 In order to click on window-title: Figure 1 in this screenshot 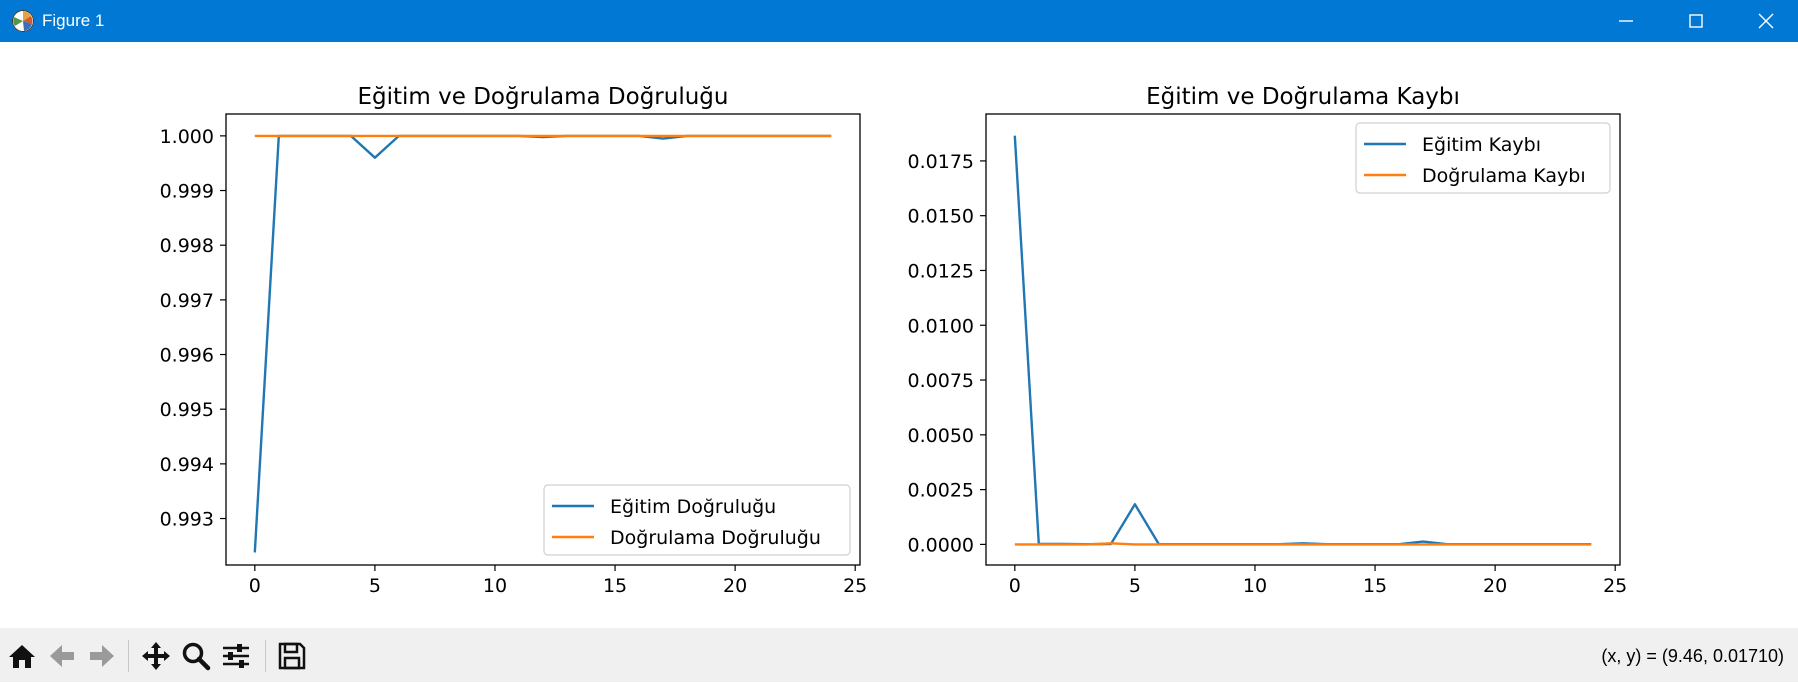, I will do `click(73, 20)`.